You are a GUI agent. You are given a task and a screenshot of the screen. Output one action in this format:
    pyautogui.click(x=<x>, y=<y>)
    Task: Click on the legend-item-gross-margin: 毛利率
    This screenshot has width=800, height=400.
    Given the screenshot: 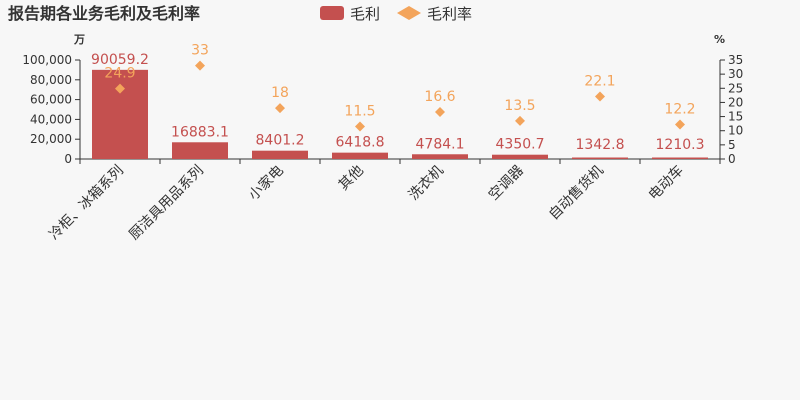 What is the action you would take?
    pyautogui.click(x=434, y=14)
    